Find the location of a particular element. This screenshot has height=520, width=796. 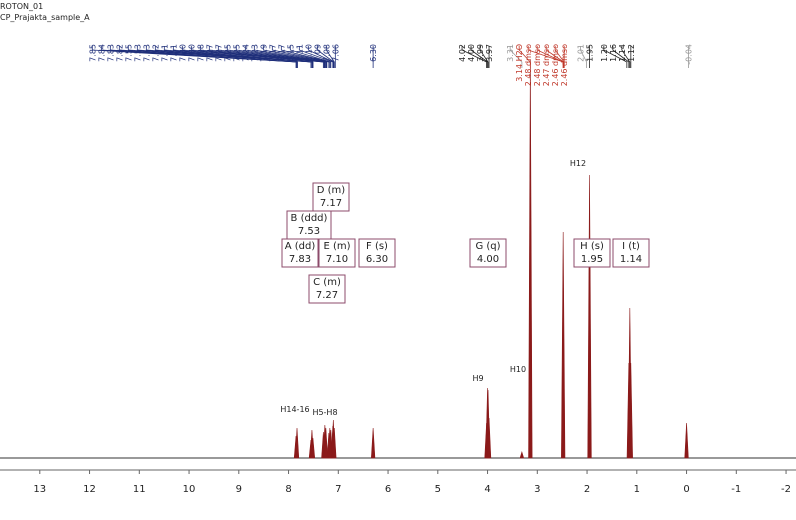

peak-label: 1.12 is located at coordinates (631, 53).